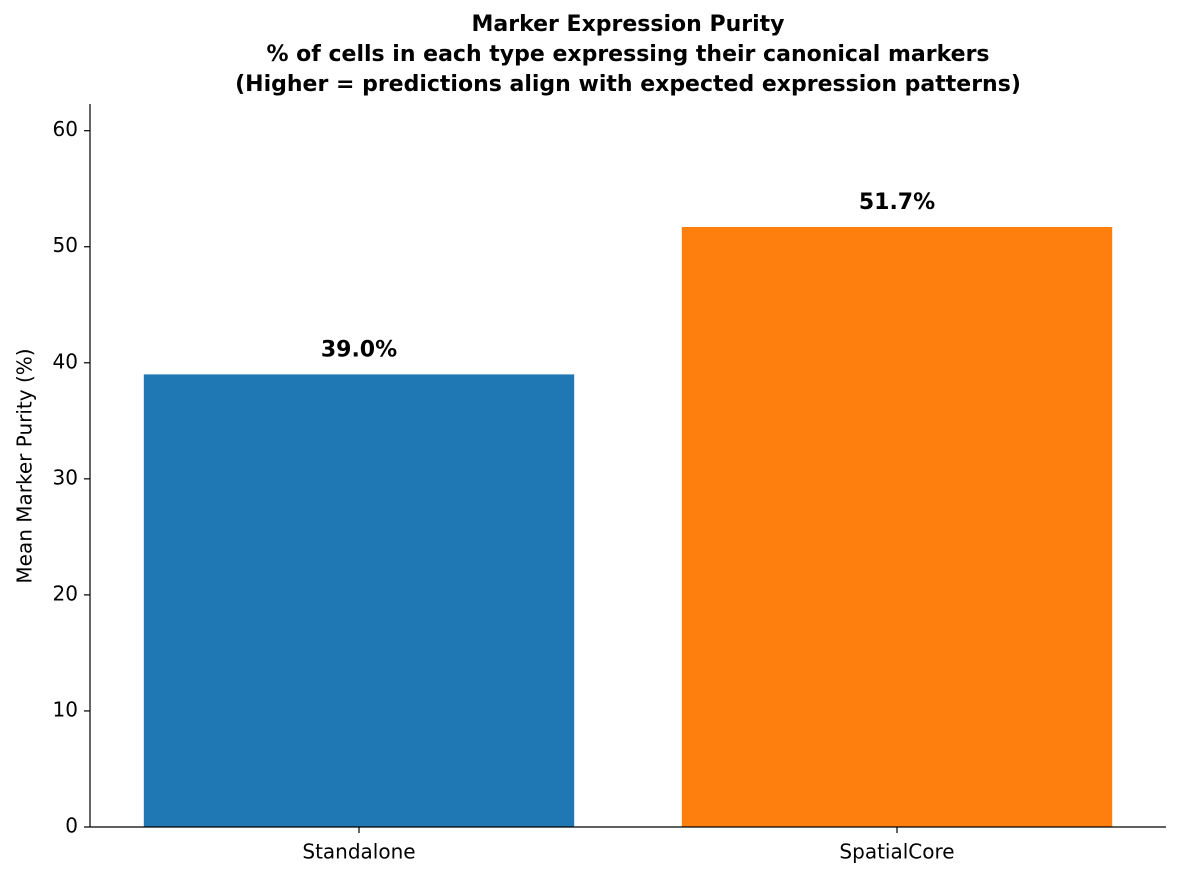 The image size is (1180, 880). I want to click on y-tick-label: 20, so click(65, 593).